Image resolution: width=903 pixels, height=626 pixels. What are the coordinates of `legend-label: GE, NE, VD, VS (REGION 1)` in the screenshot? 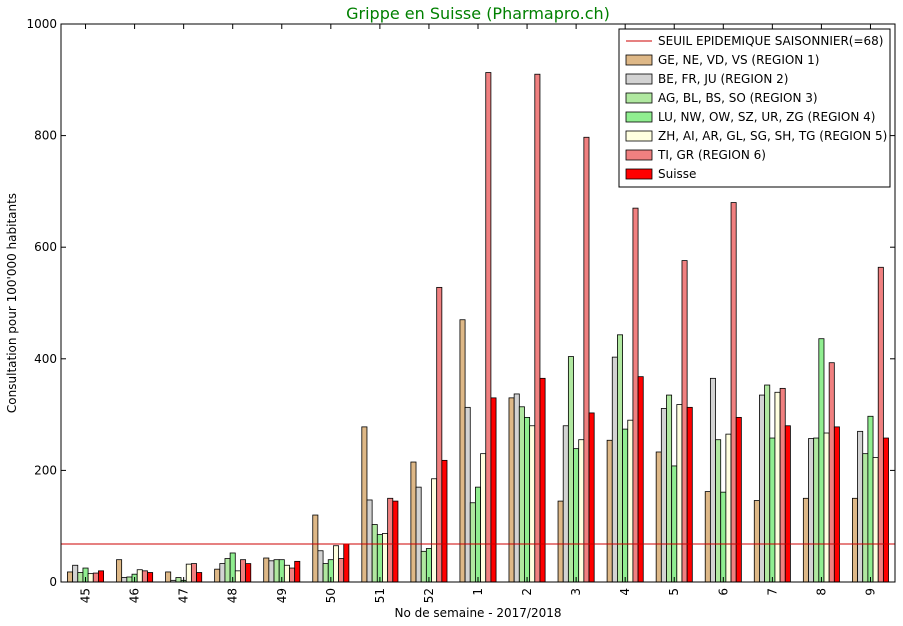 It's located at (738, 60).